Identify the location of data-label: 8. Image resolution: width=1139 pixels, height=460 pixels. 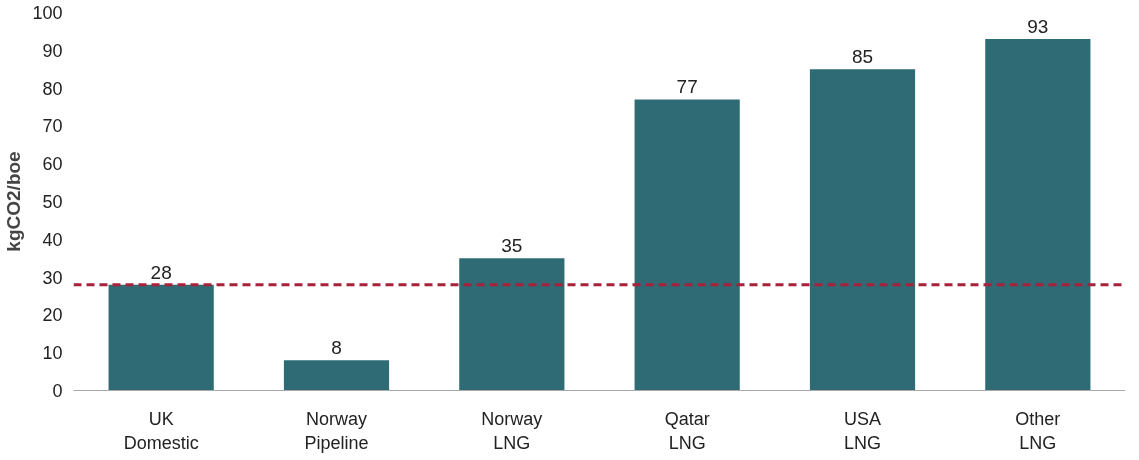
(336, 348).